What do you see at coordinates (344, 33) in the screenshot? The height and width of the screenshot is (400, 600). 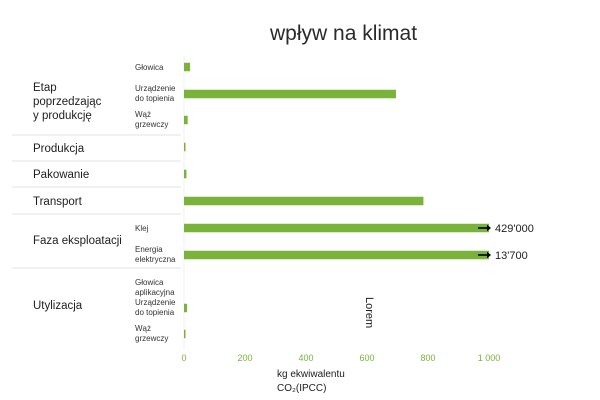 I see `chart-title: wpływ na klimat` at bounding box center [344, 33].